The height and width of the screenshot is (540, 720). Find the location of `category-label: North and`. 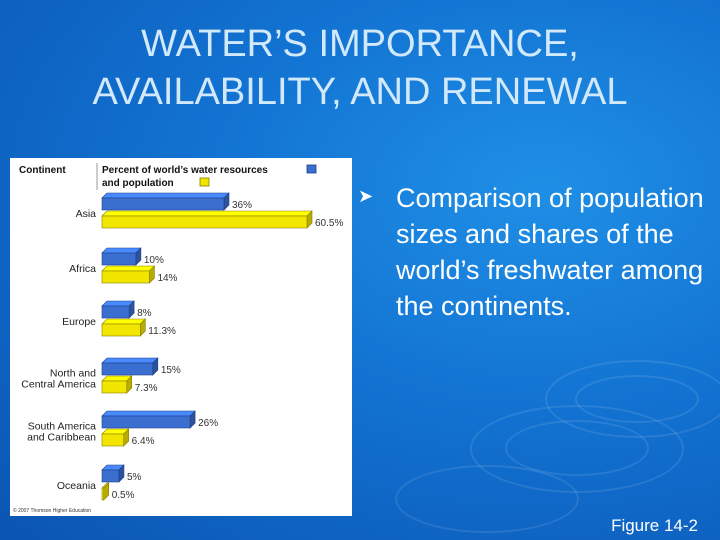

category-label: North and is located at coordinates (73, 374).